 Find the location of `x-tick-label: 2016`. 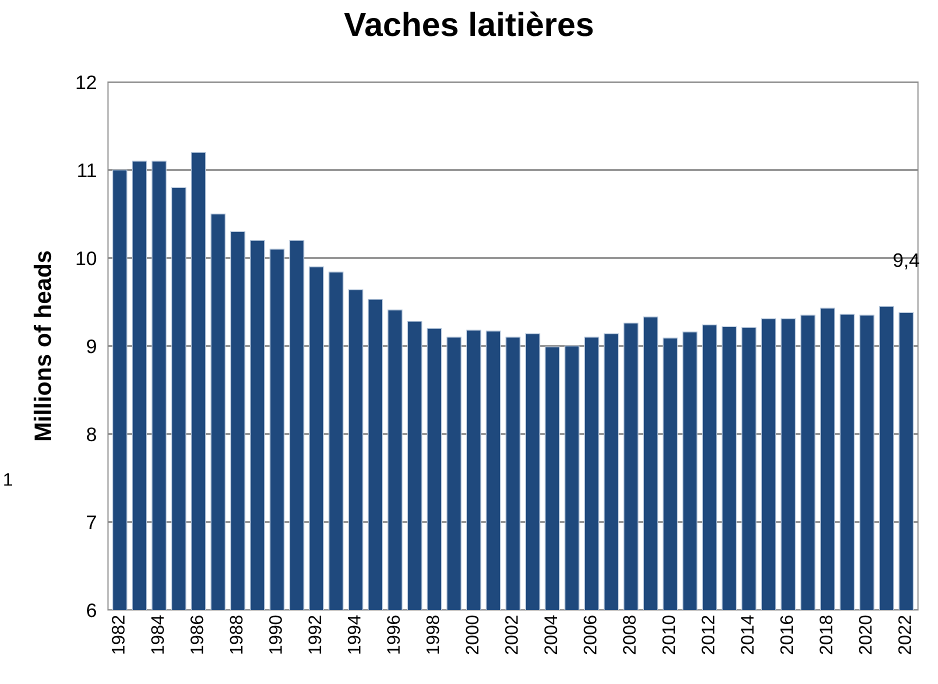

x-tick-label: 2016 is located at coordinates (787, 635).